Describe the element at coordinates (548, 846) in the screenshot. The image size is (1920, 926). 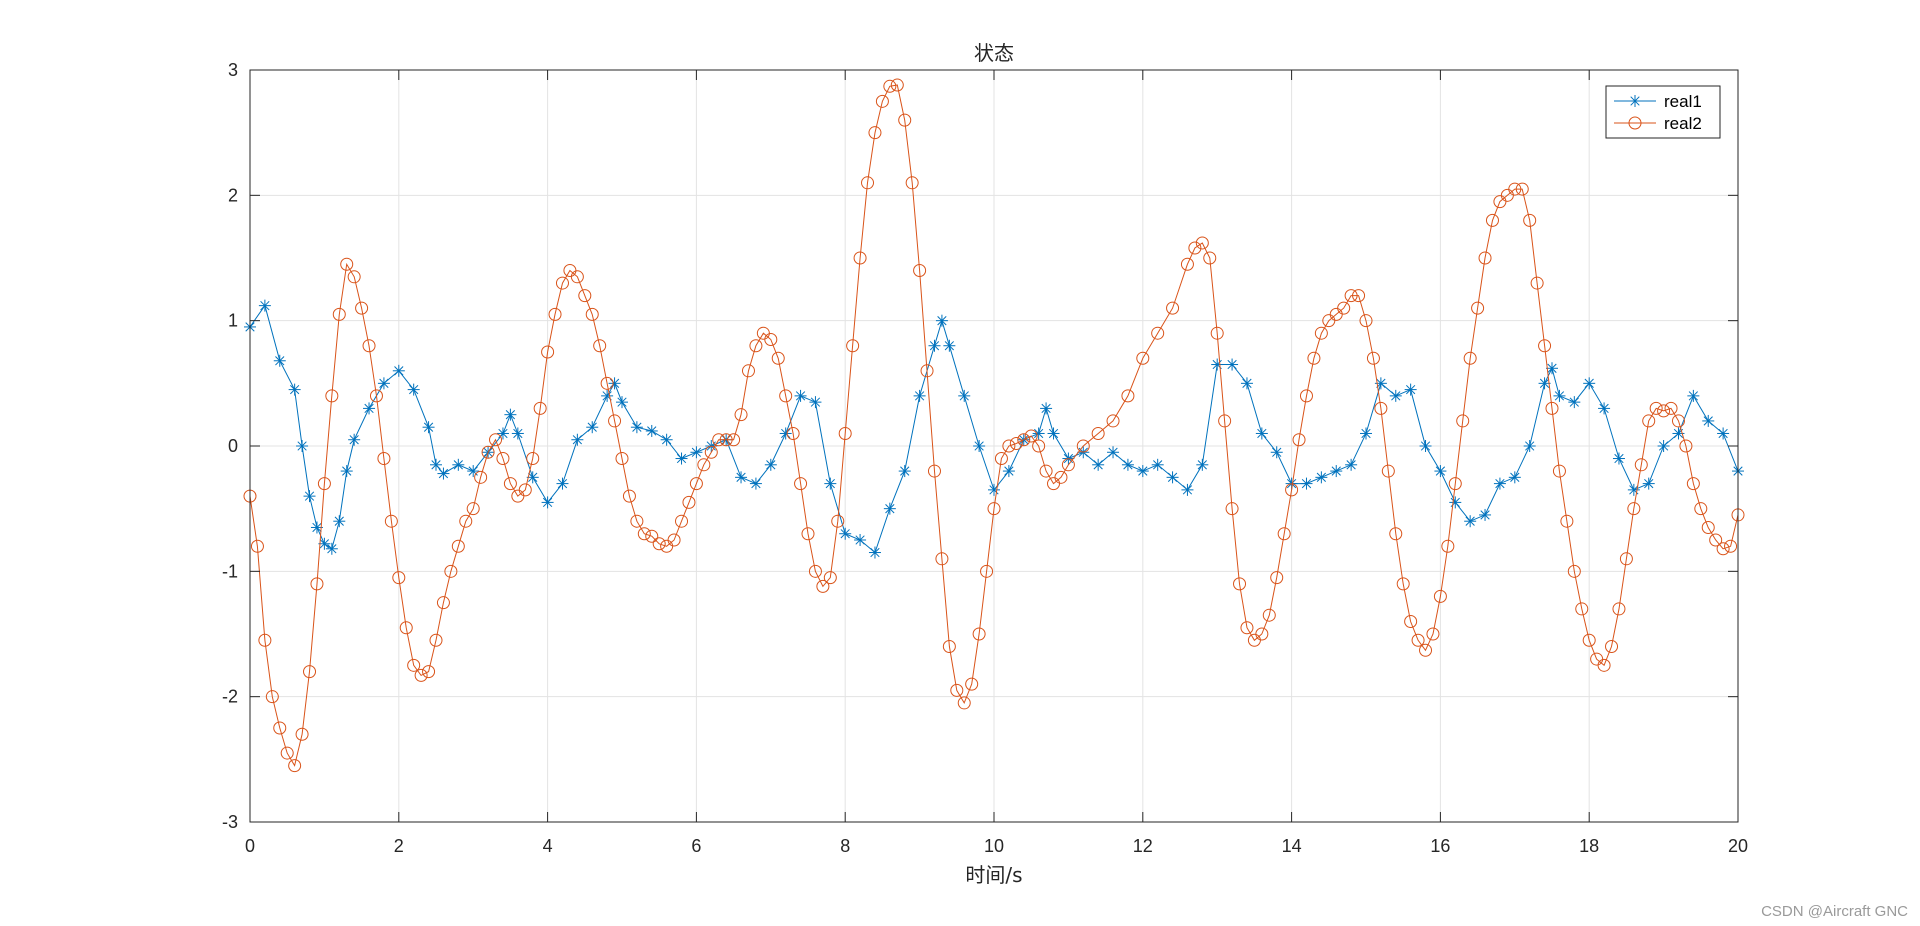
I see `x-tick-label: 4` at that location.